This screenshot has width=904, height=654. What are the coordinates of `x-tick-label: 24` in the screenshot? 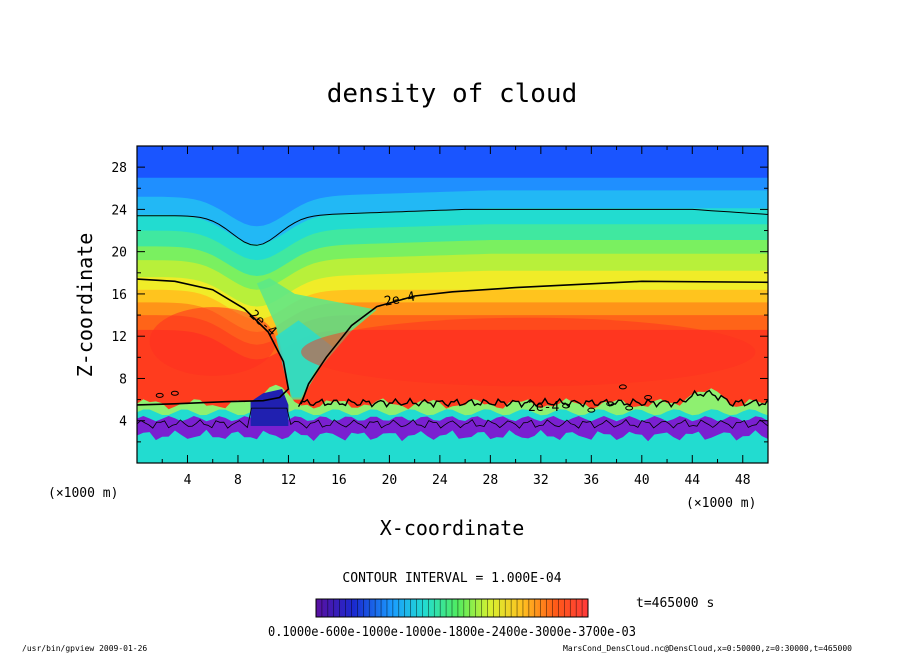 It's located at (440, 480).